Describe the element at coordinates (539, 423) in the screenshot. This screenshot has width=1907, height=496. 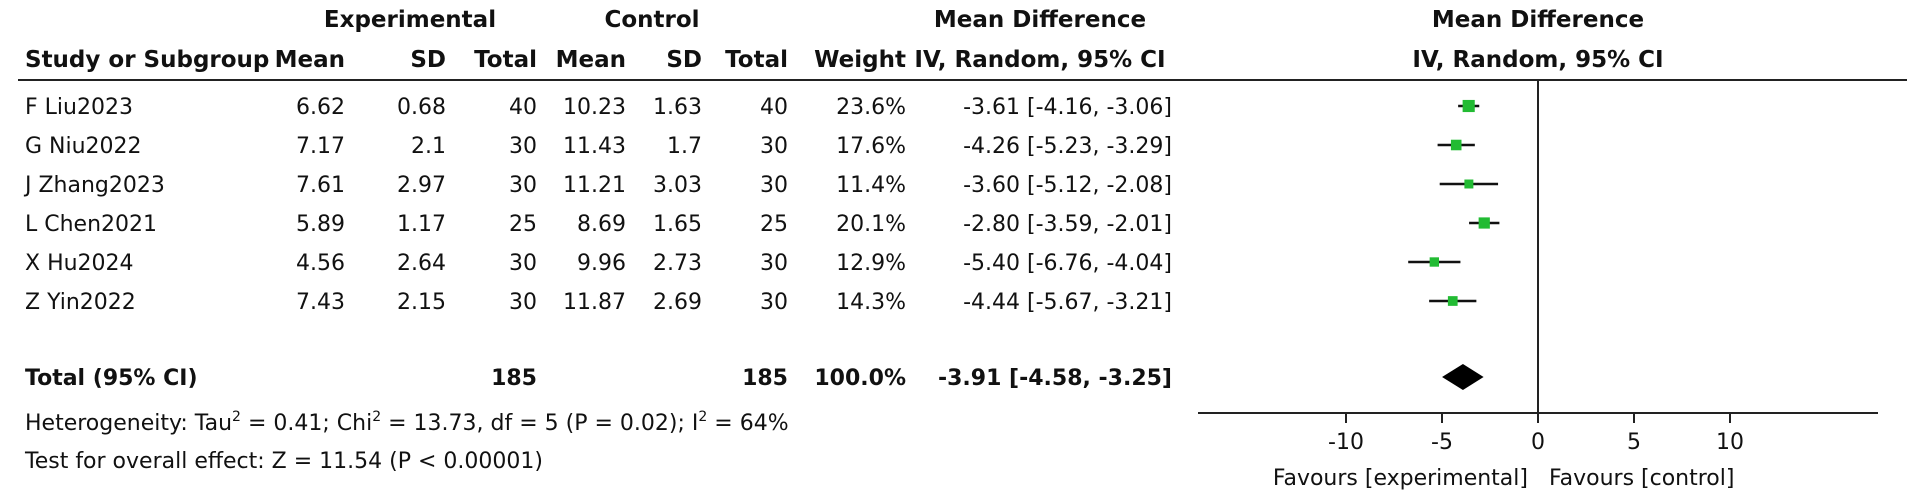
I see `chi-value: = 13.73, df = 5 (P = 0.02); I` at that location.